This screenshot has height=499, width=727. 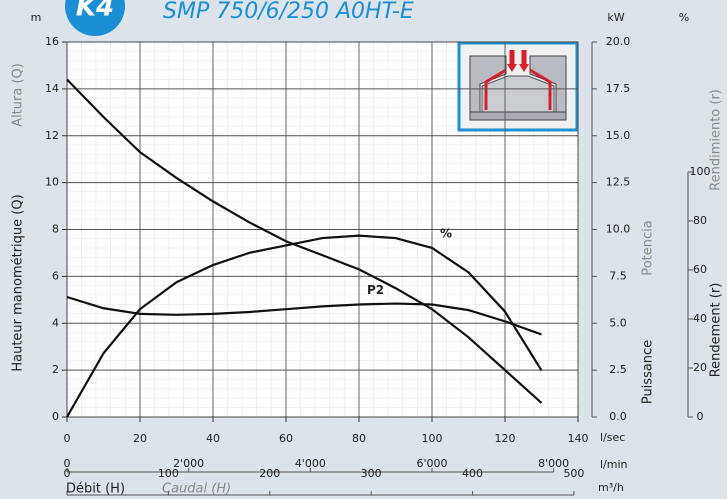 I want to click on badge-text: K4, so click(x=95, y=11).